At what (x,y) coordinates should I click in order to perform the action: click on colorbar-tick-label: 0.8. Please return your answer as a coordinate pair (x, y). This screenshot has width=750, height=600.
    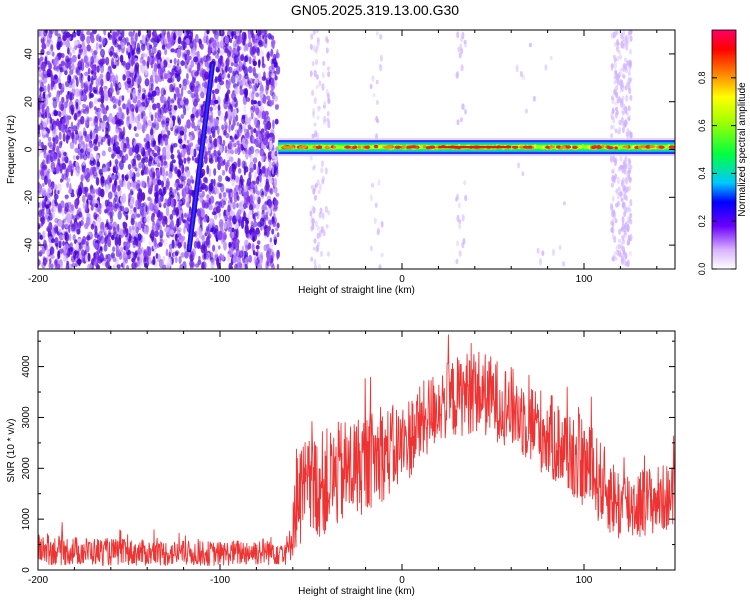
    Looking at the image, I should click on (702, 78).